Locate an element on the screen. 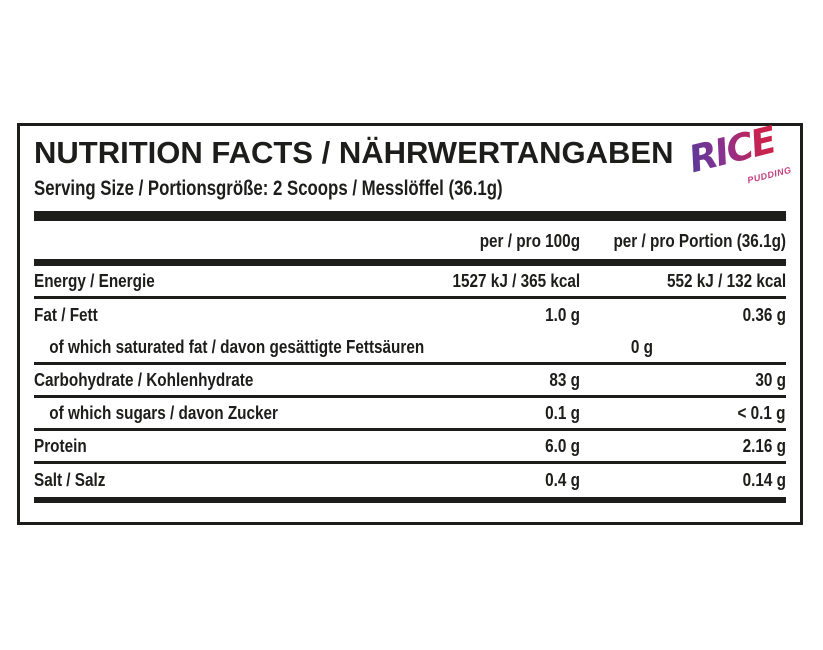  per-100g-value: 0 g is located at coordinates (642, 346).